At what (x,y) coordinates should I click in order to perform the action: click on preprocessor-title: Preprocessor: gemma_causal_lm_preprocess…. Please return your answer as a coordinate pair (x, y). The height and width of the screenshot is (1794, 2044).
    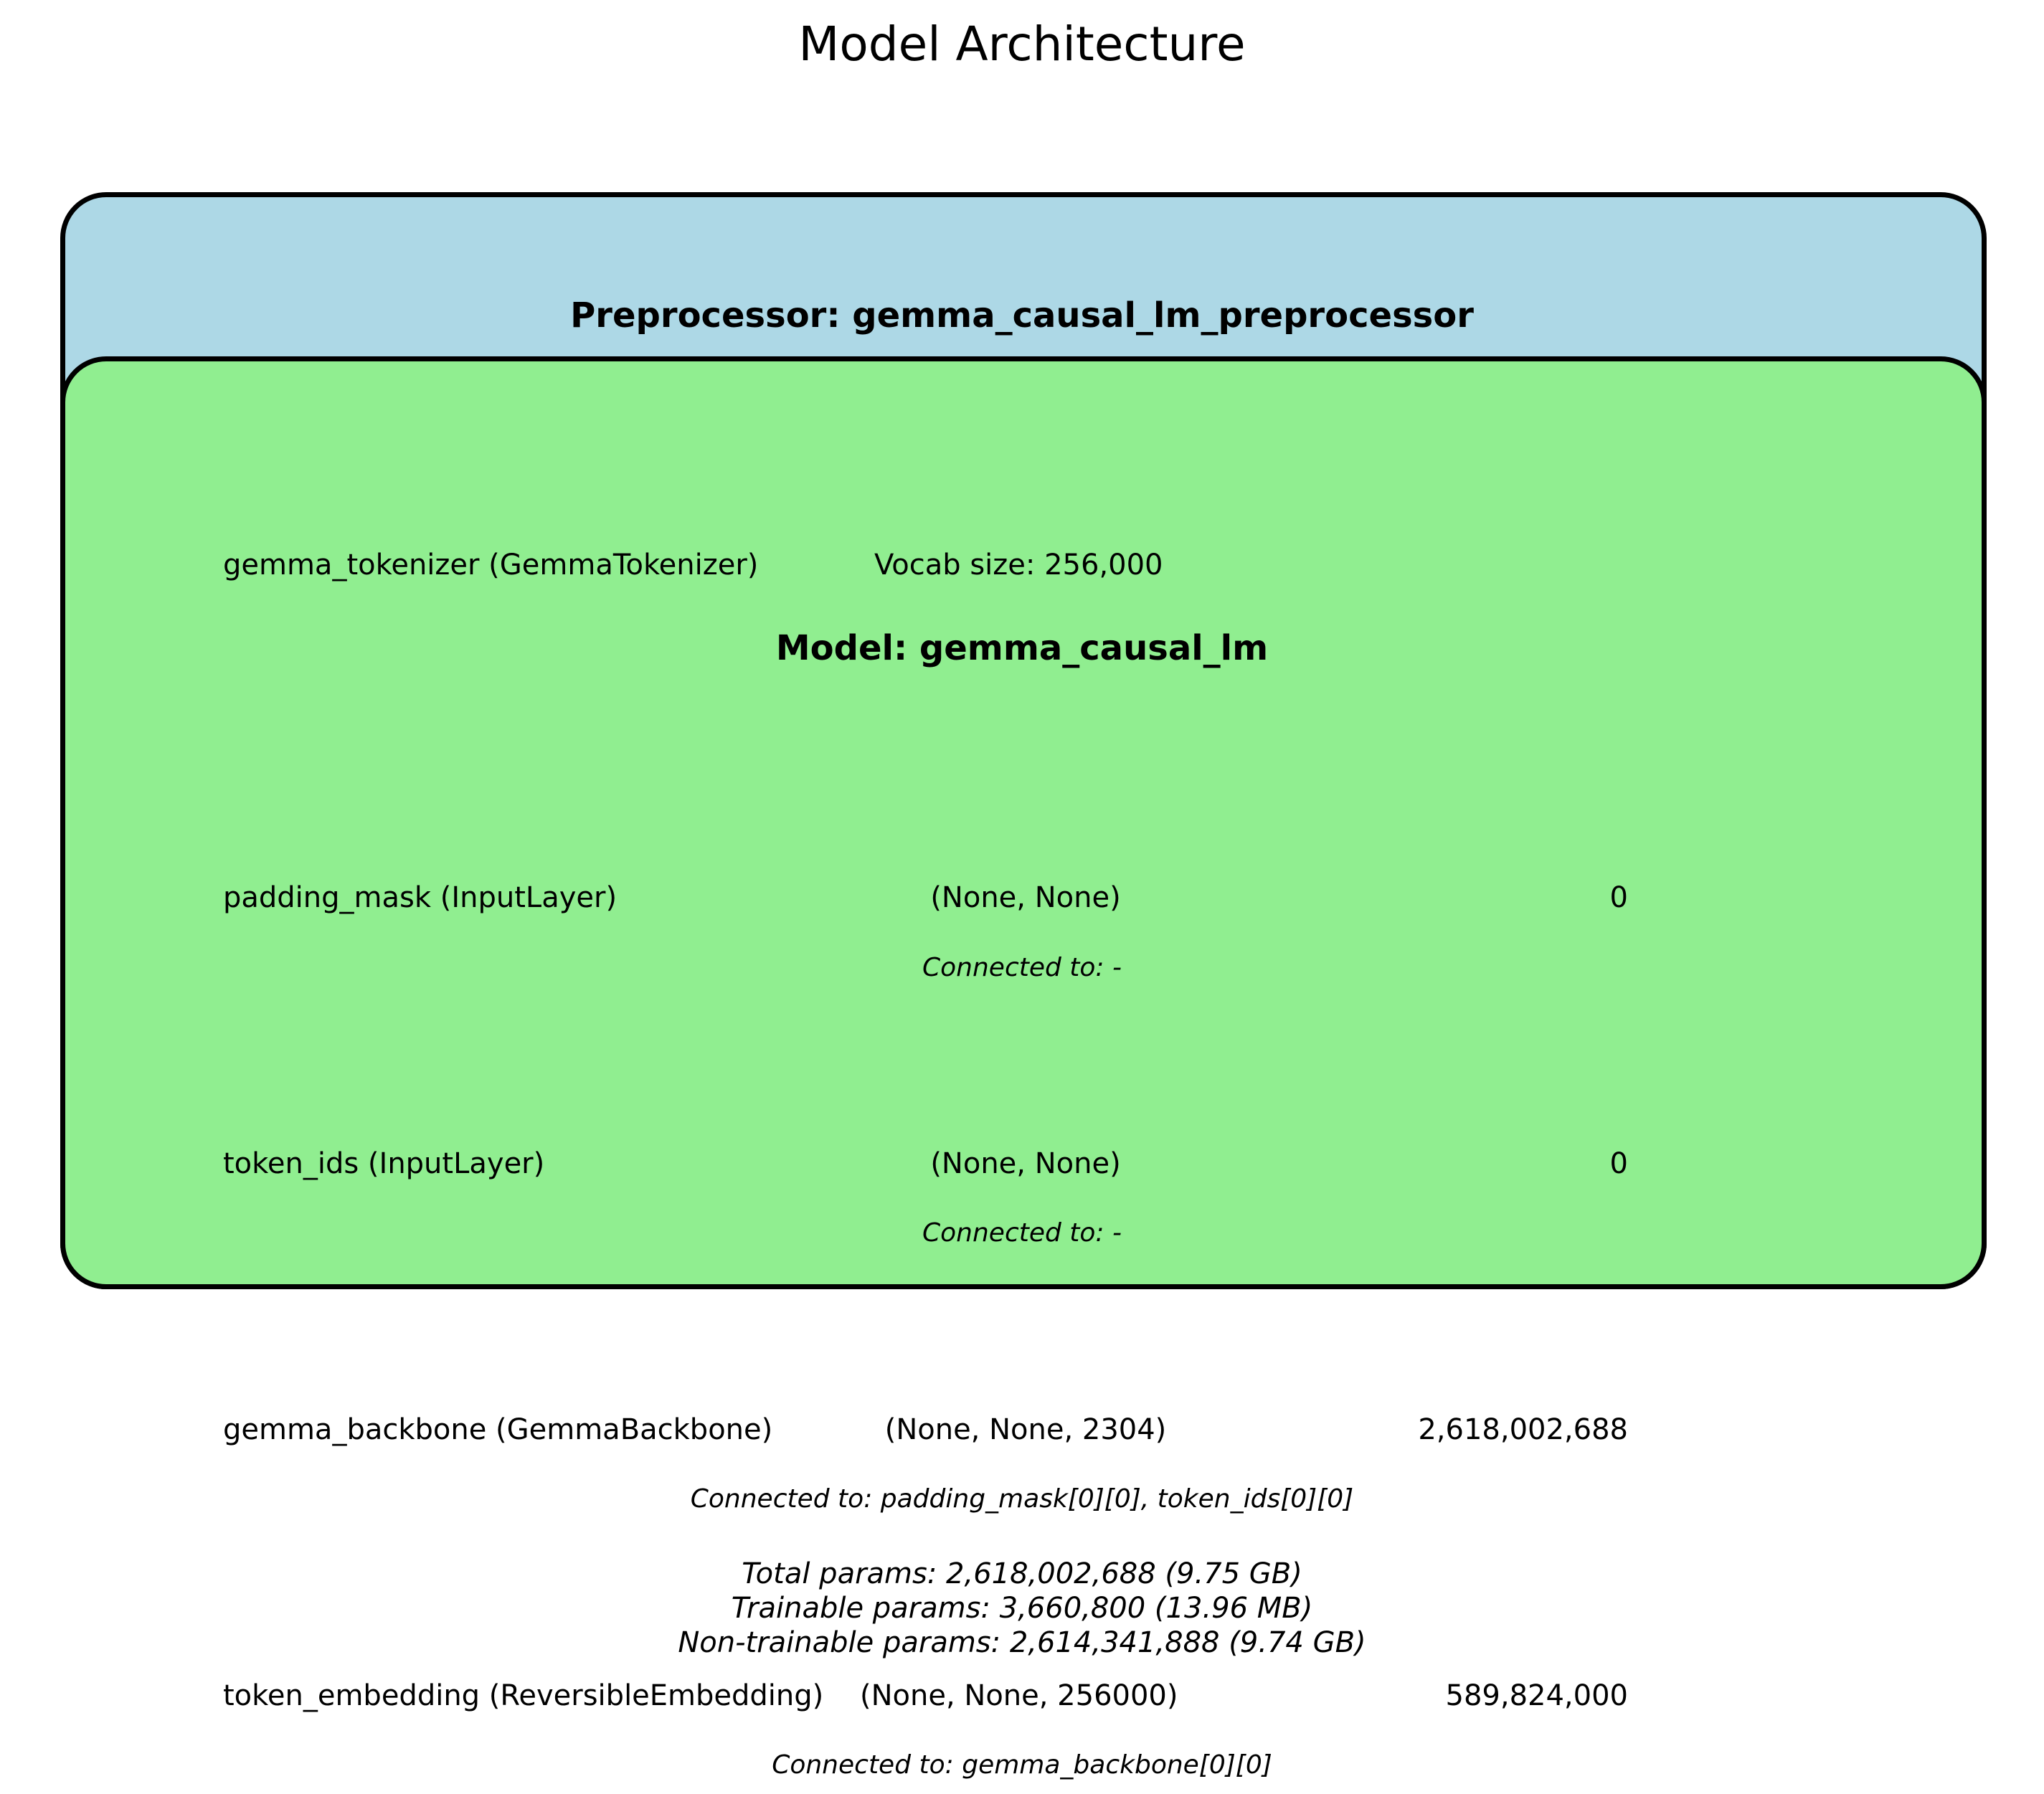
    Looking at the image, I should click on (1022, 315).